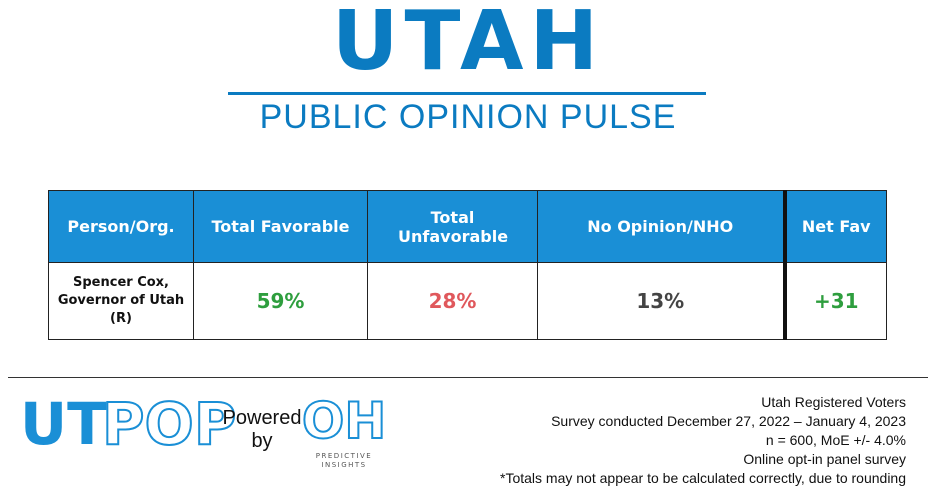  I want to click on logo-outline: POP, so click(169, 424).